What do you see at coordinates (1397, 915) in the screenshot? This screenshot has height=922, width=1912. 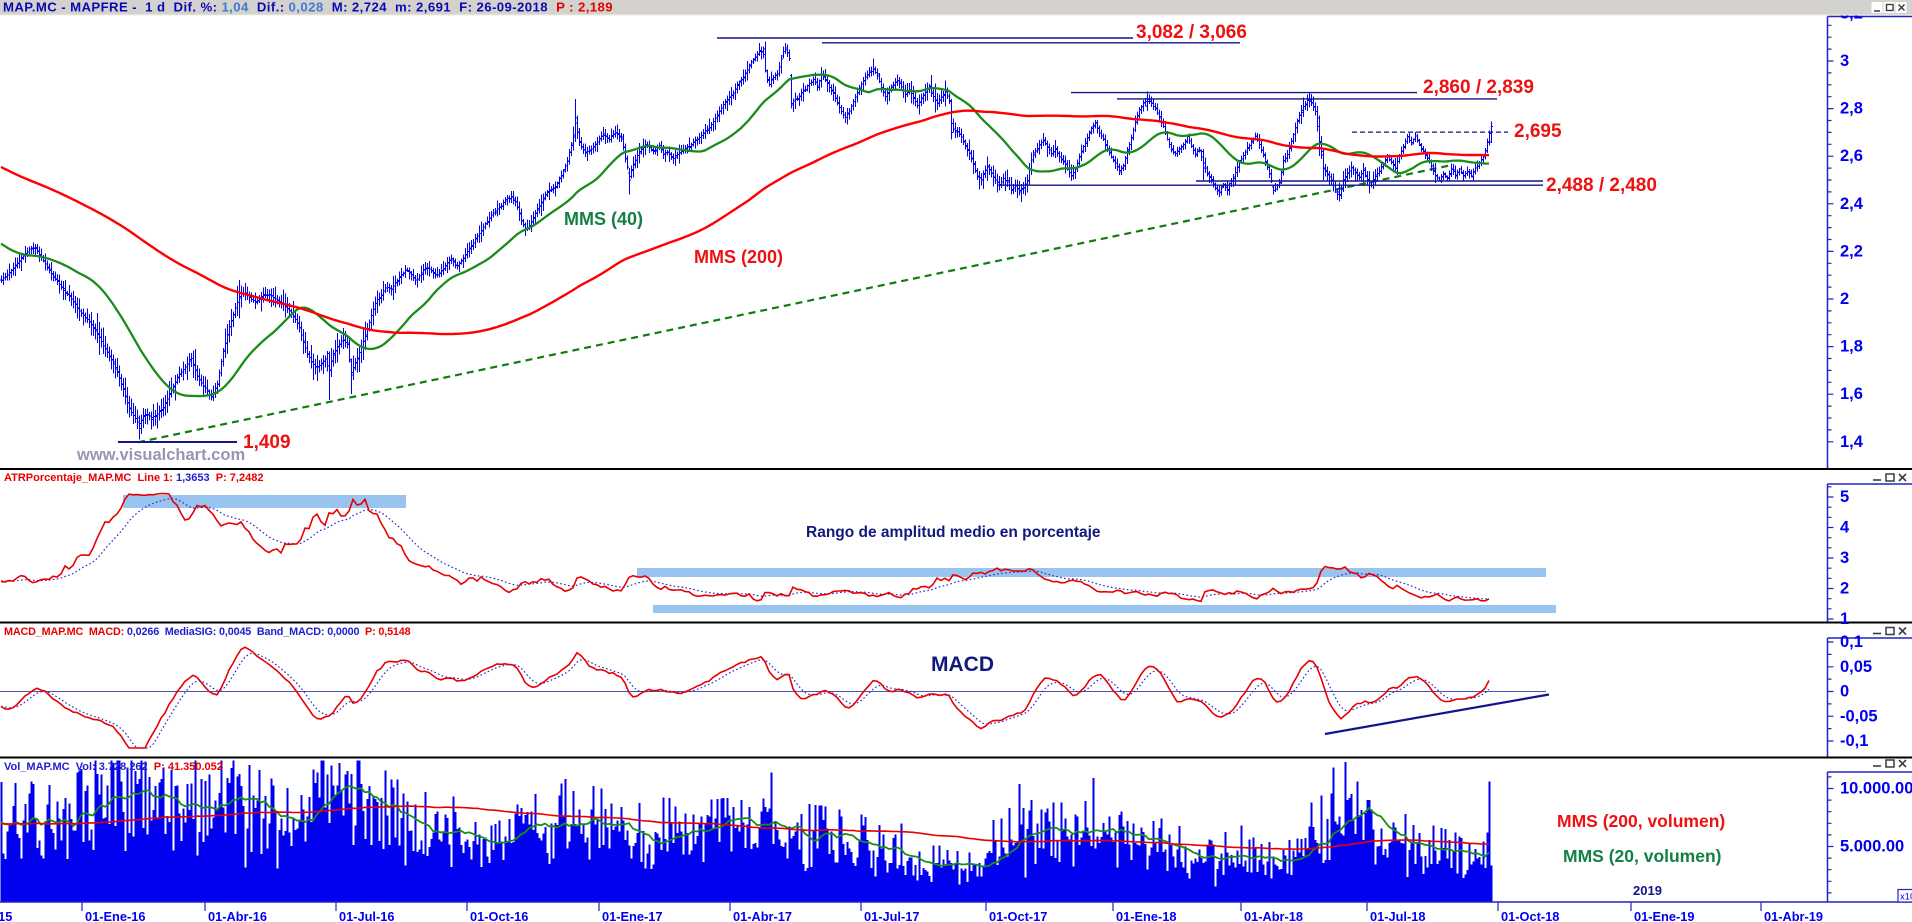 I see `svg-text: 01-Jul-18` at bounding box center [1397, 915].